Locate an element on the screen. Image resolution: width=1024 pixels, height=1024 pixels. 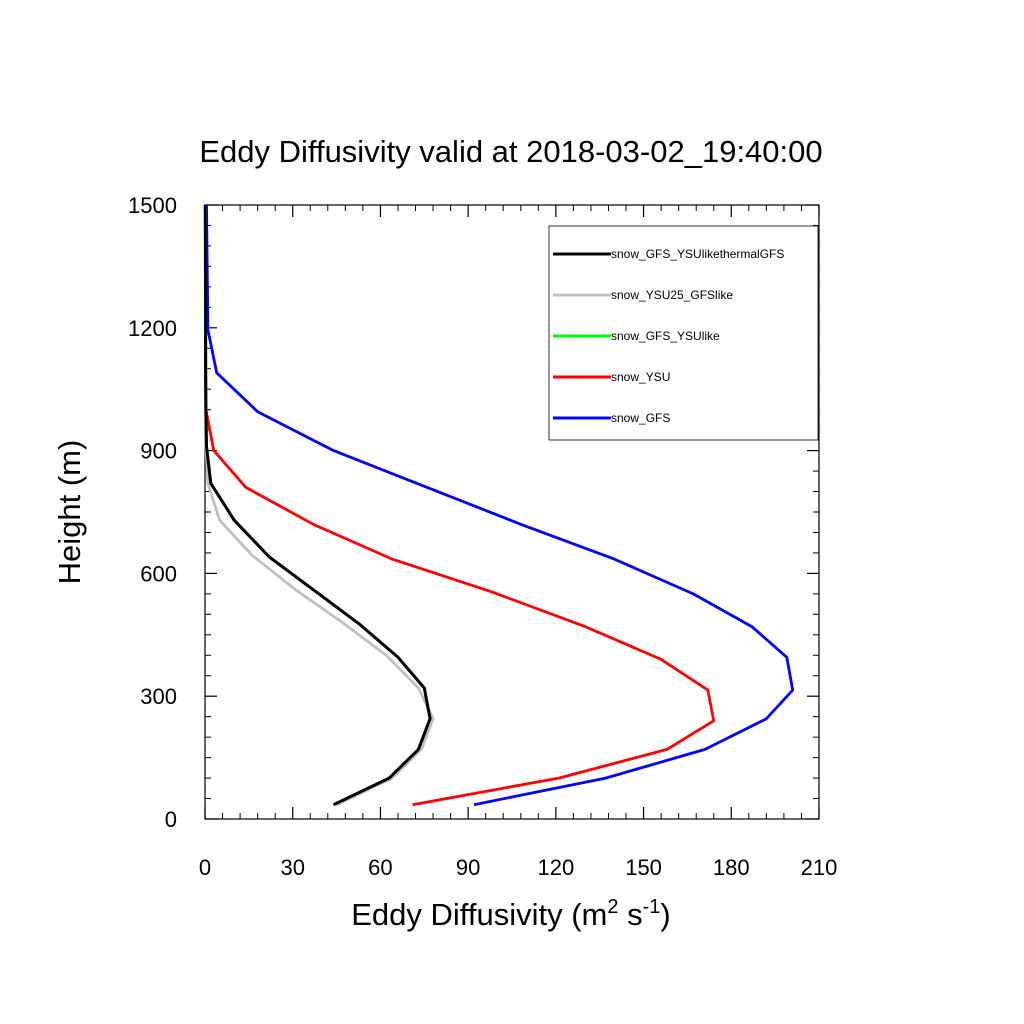
y-tick-label: 600 is located at coordinates (158, 573).